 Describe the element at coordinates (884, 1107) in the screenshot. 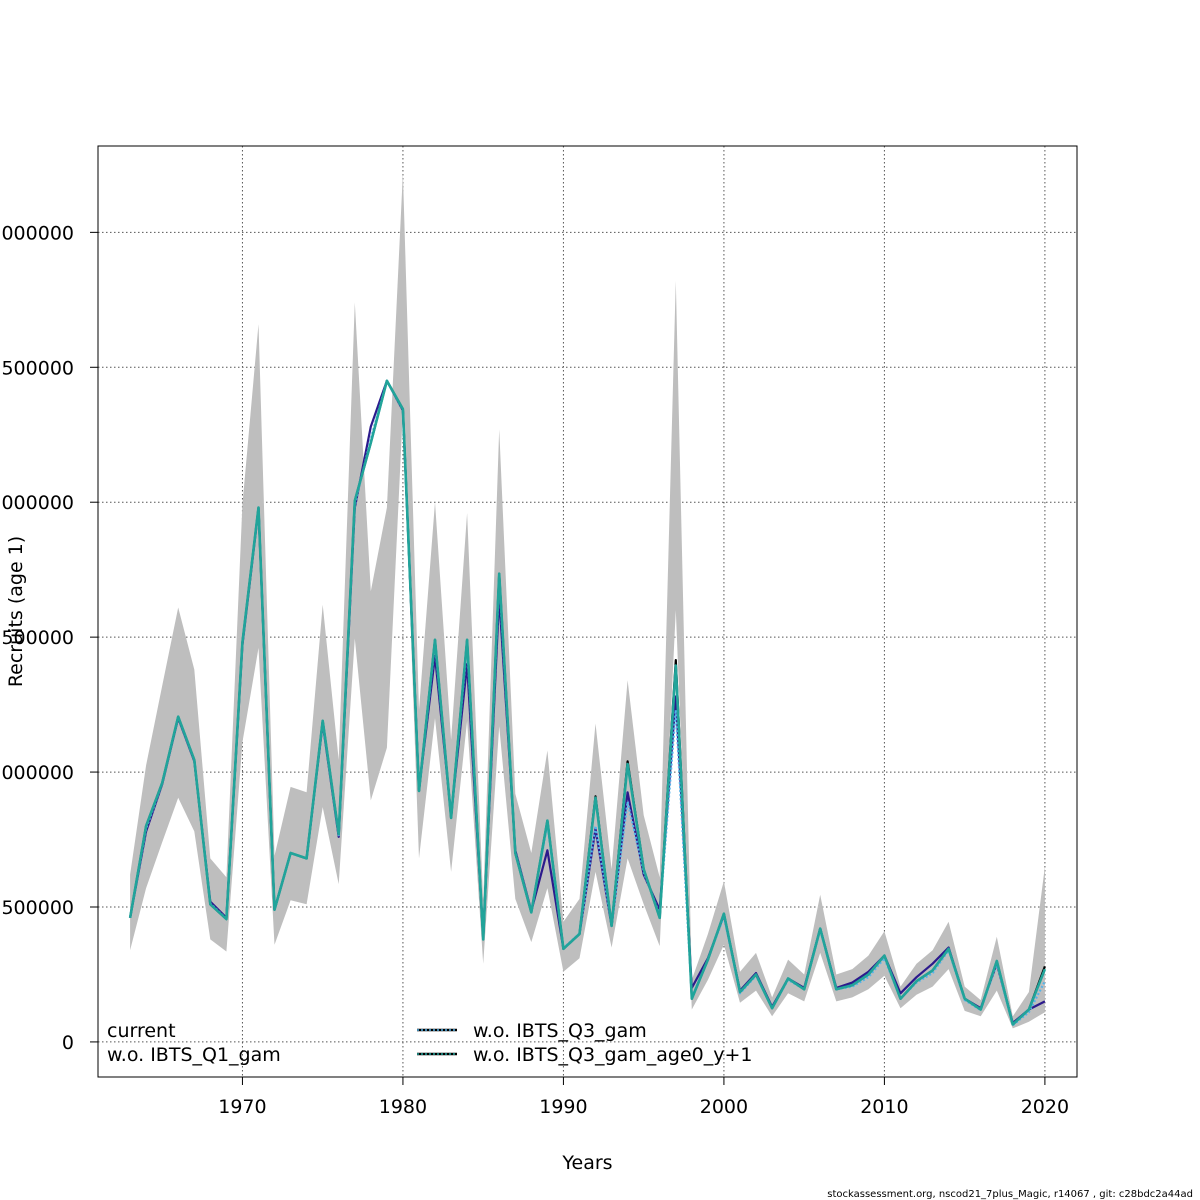

I see `x-tick-label: 2010` at that location.